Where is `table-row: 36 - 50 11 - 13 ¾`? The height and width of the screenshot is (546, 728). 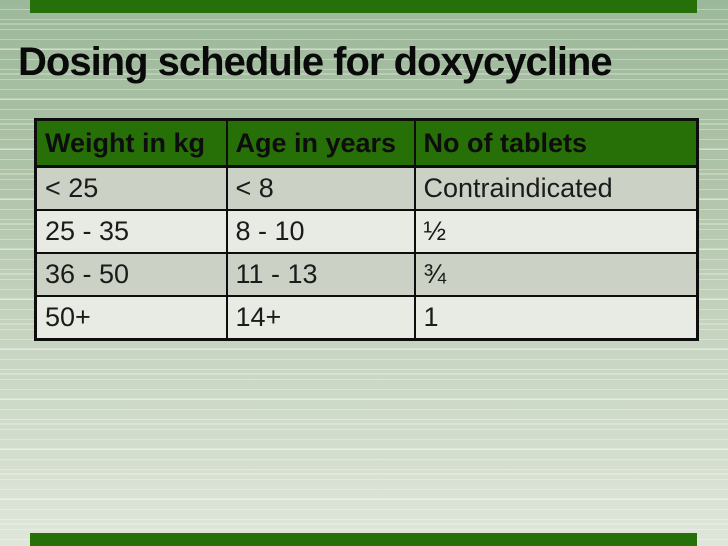
table-row: 36 - 50 11 - 13 ¾ is located at coordinates (366, 274).